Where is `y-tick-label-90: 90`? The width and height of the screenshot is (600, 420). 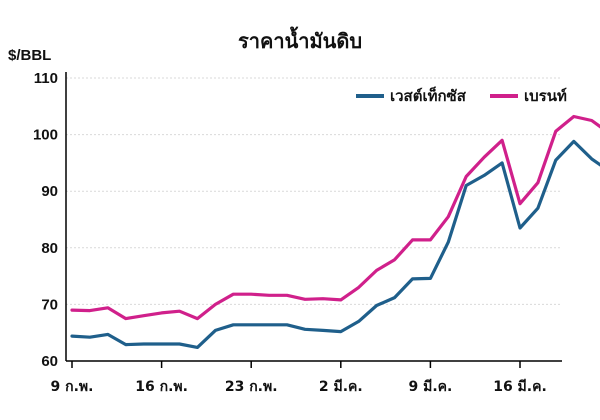
y-tick-label-90: 90 is located at coordinates (49, 191).